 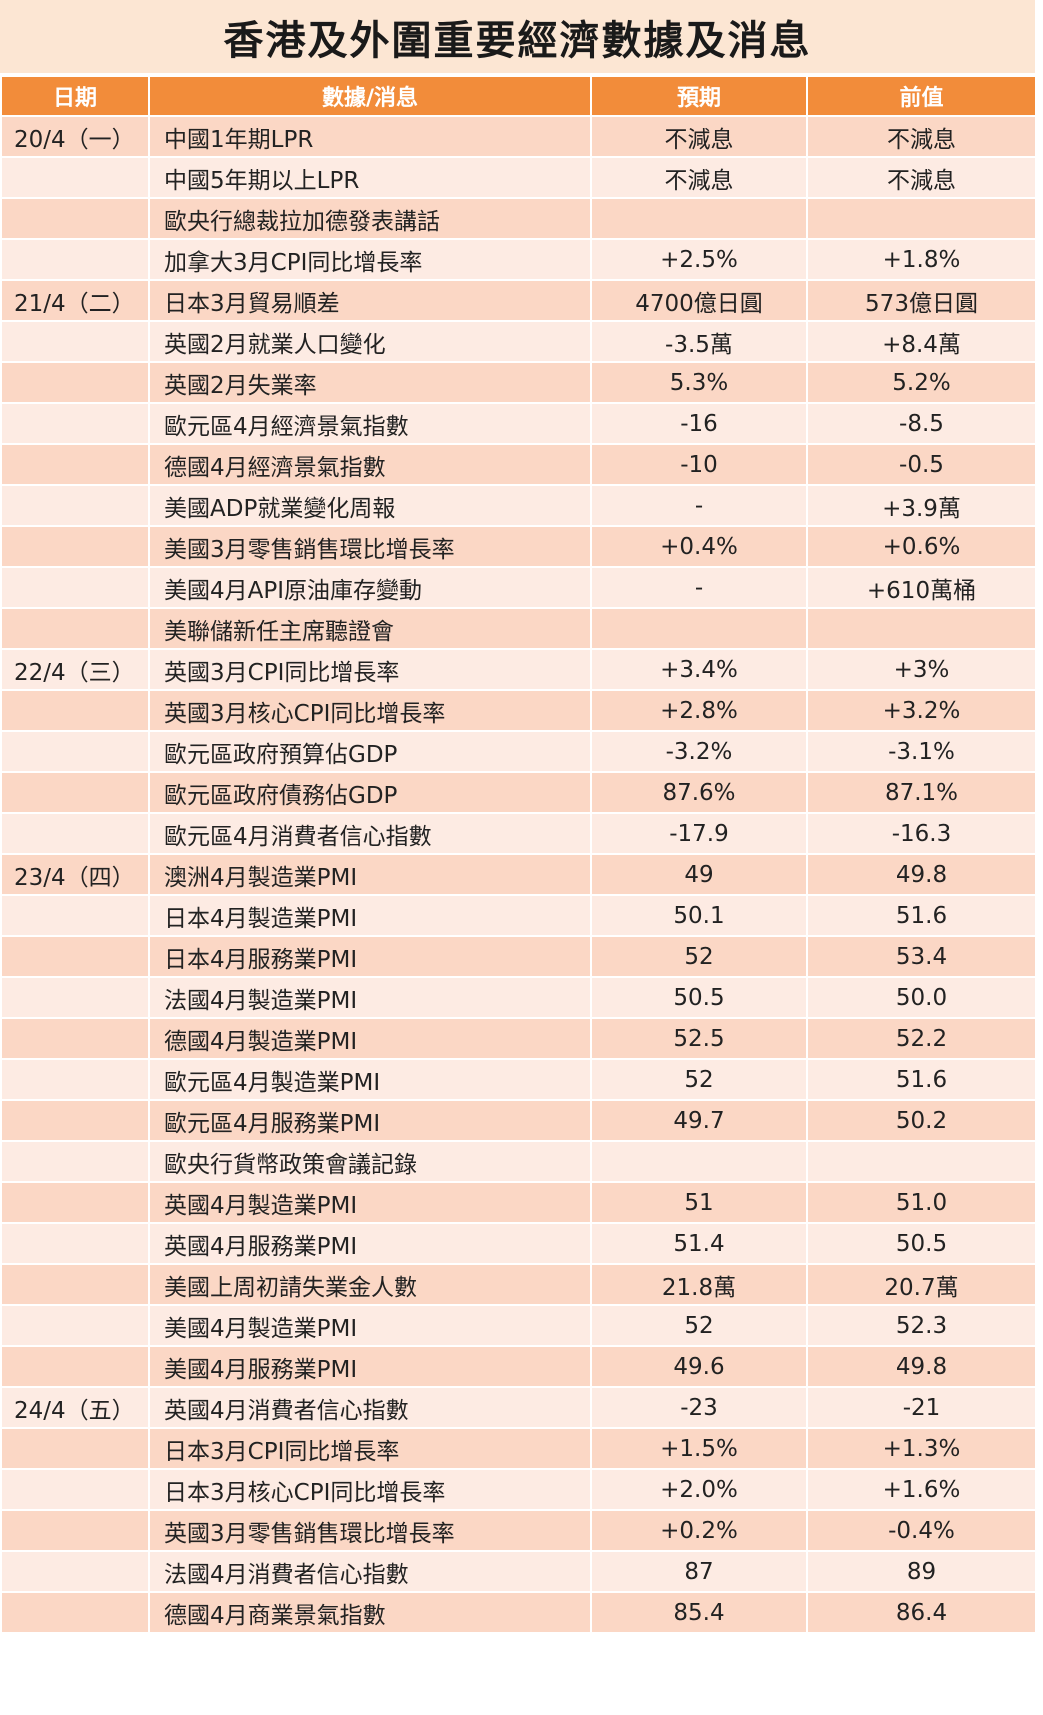 I want to click on table-row: 日本4月服務業PMI 52 53.4, so click(x=518, y=956).